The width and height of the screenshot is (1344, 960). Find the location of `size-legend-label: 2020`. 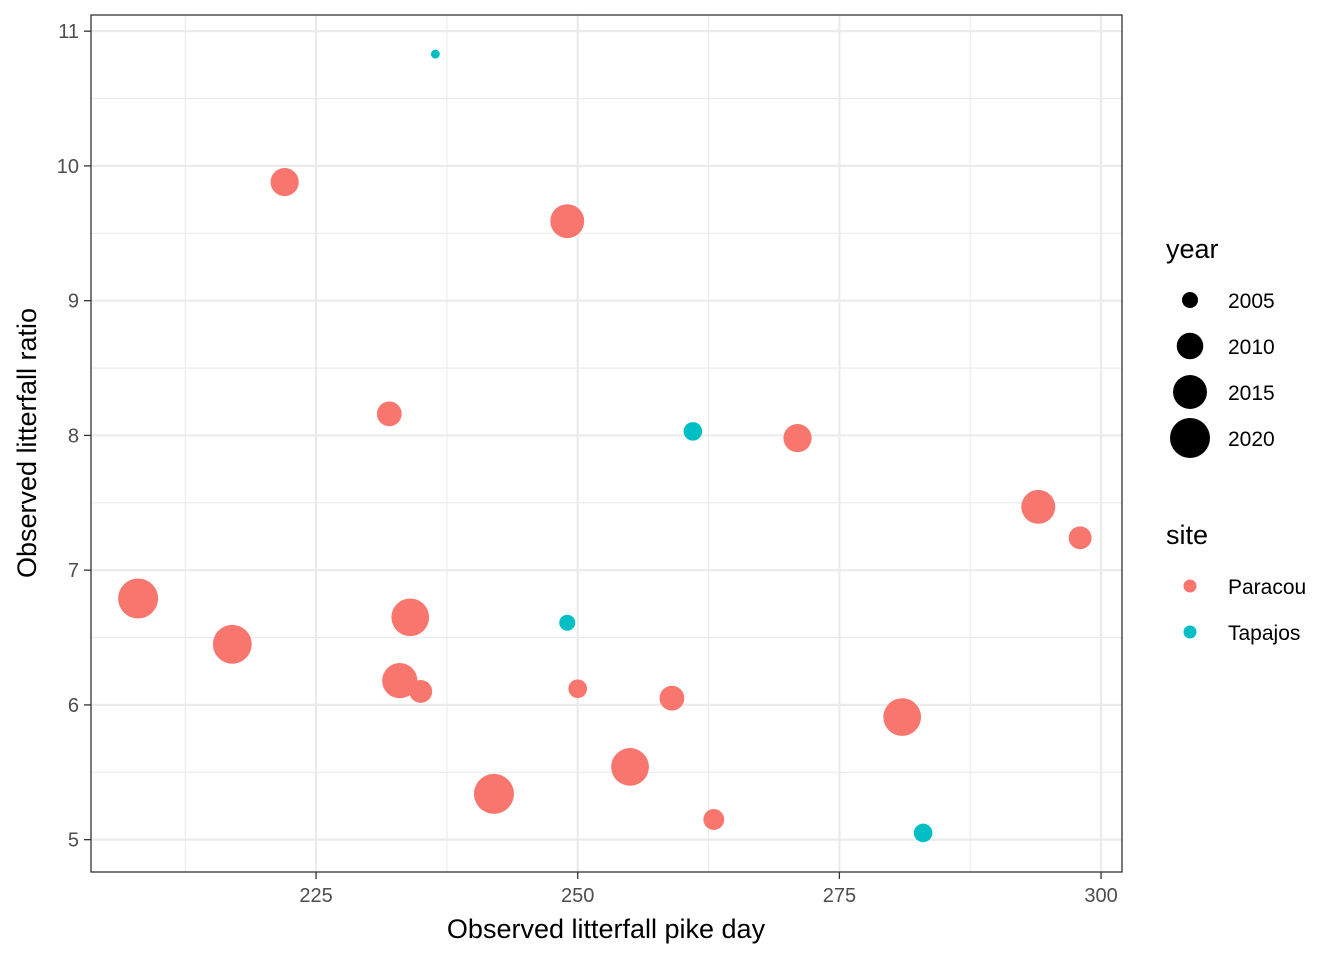

size-legend-label: 2020 is located at coordinates (1251, 439).